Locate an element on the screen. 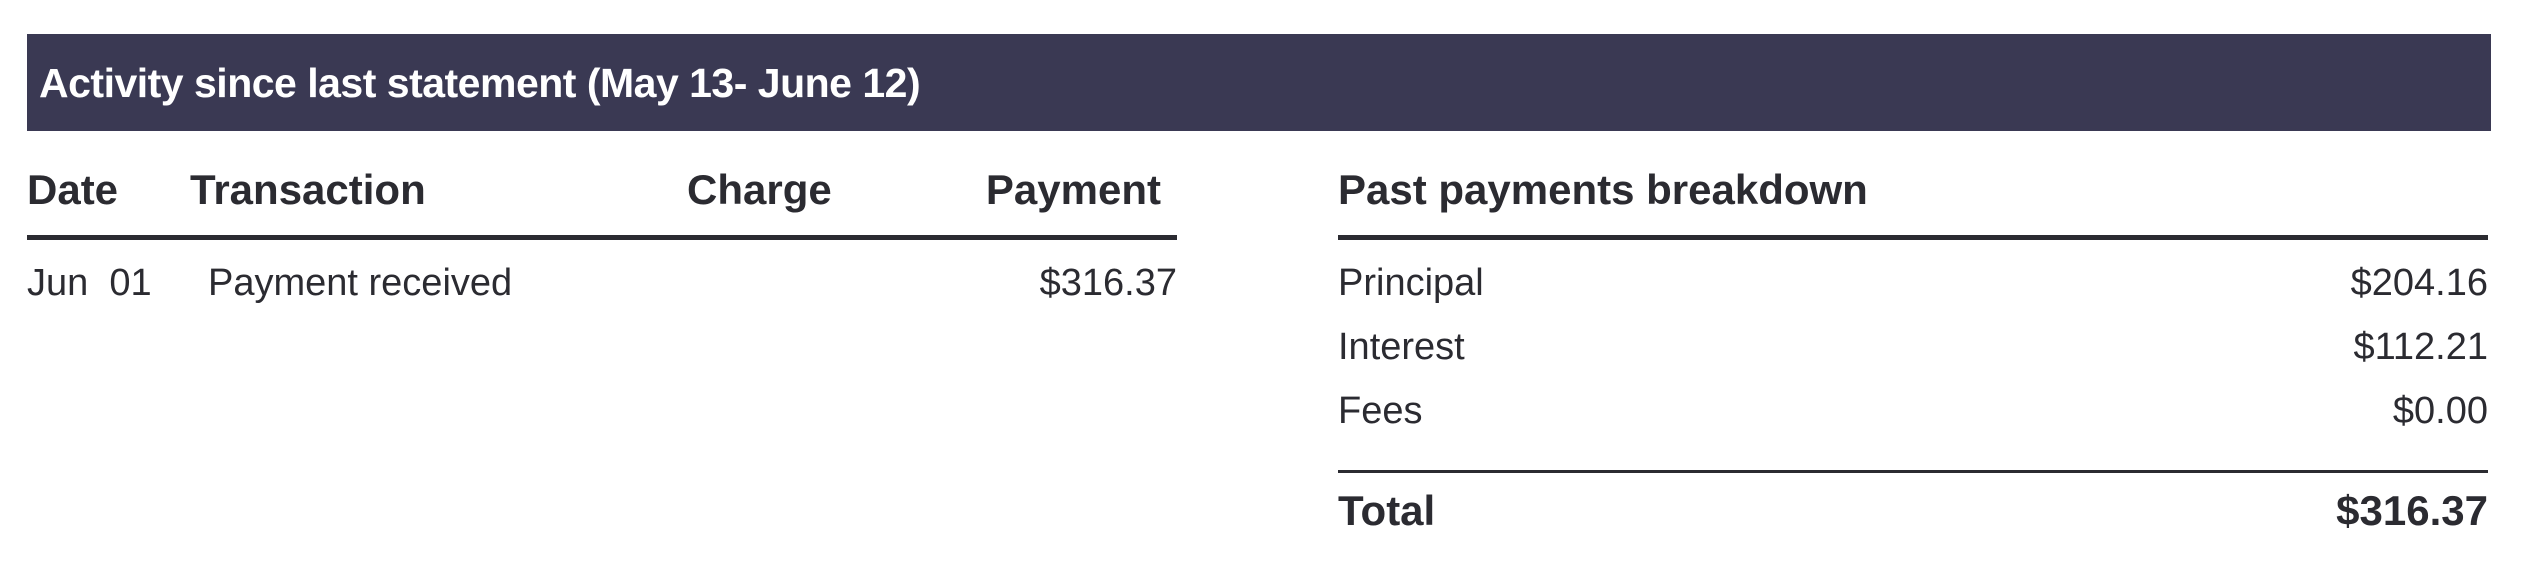 This screenshot has width=2528, height=563. column-header-payment: Payment is located at coordinates (1073, 189).